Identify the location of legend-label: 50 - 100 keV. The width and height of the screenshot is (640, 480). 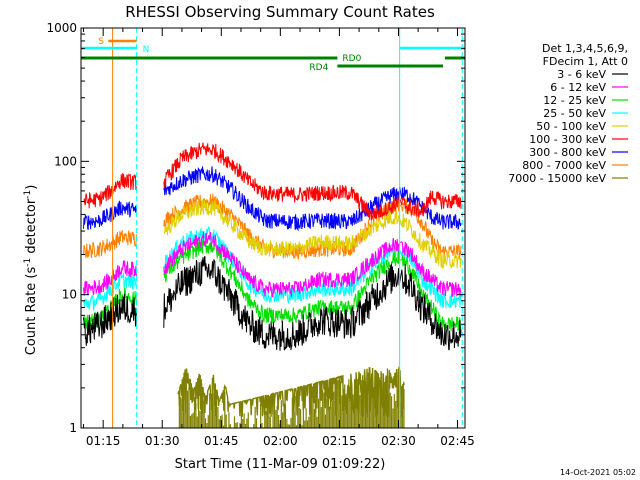
(571, 126).